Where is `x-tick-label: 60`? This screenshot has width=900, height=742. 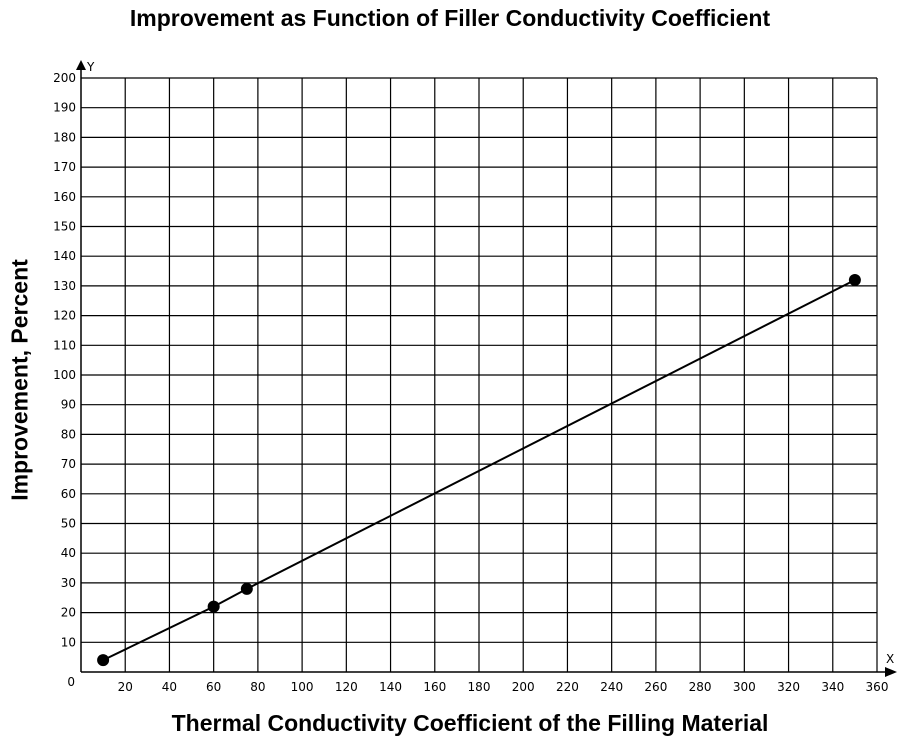 x-tick-label: 60 is located at coordinates (213, 687).